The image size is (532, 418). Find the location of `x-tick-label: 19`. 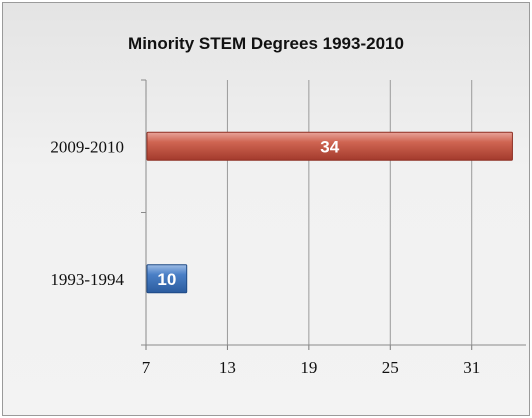

x-tick-label: 19 is located at coordinates (308, 367).